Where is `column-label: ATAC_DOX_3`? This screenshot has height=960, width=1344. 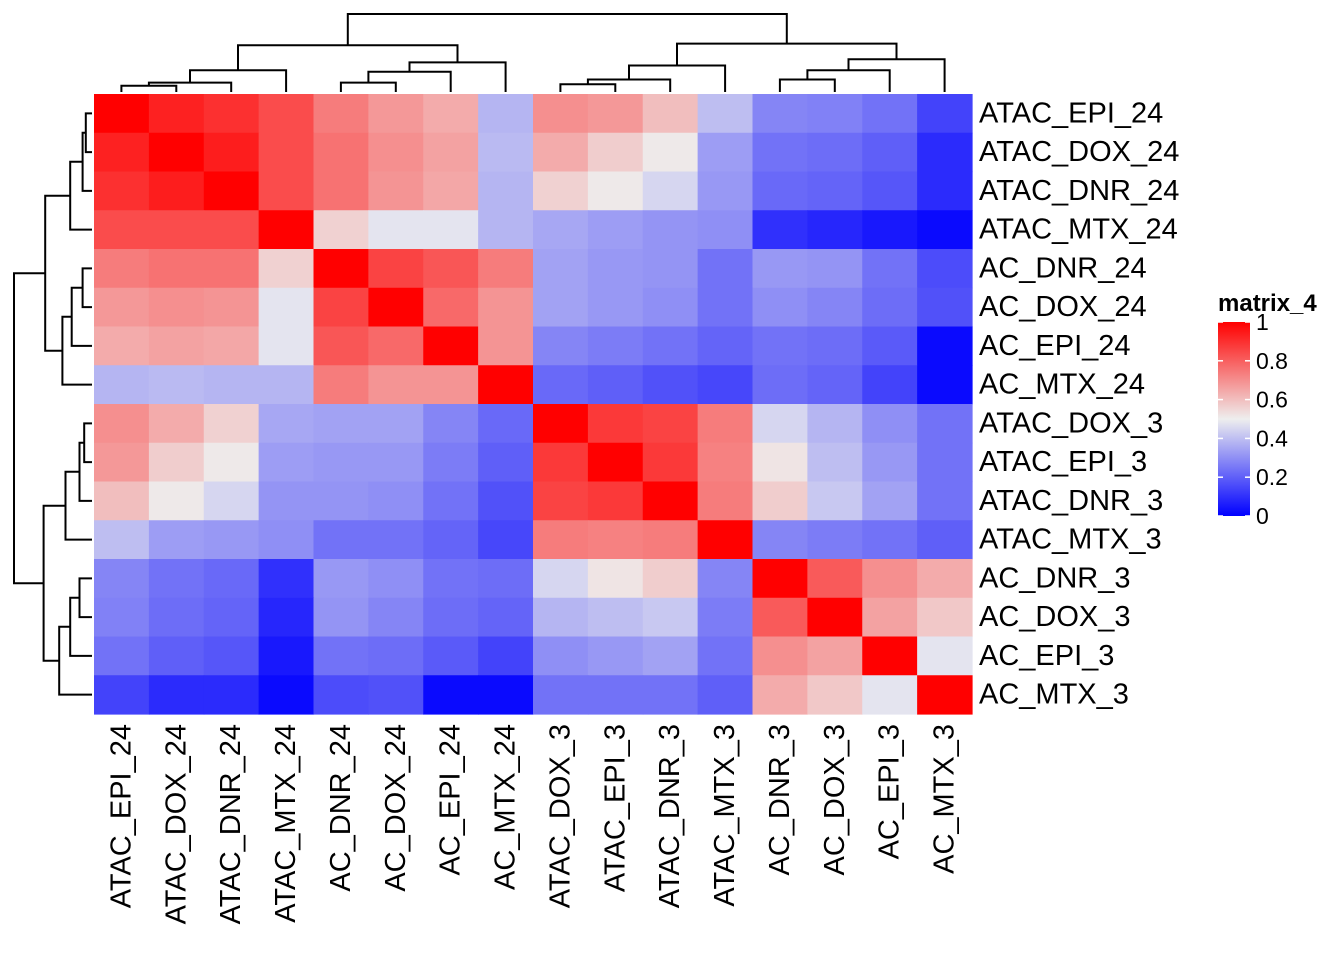
column-label: ATAC_DOX_3 is located at coordinates (560, 816).